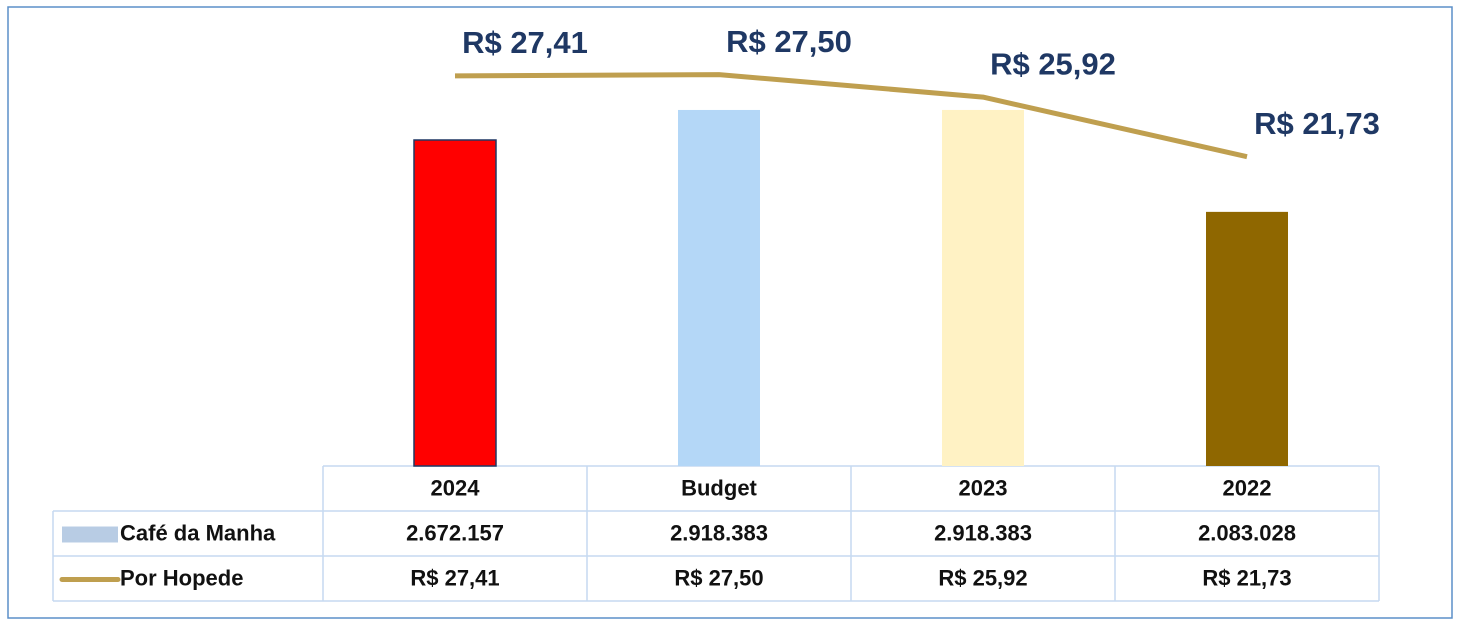 The image size is (1460, 625). Describe the element at coordinates (983, 487) in the screenshot. I see `category-label: 2023` at that location.